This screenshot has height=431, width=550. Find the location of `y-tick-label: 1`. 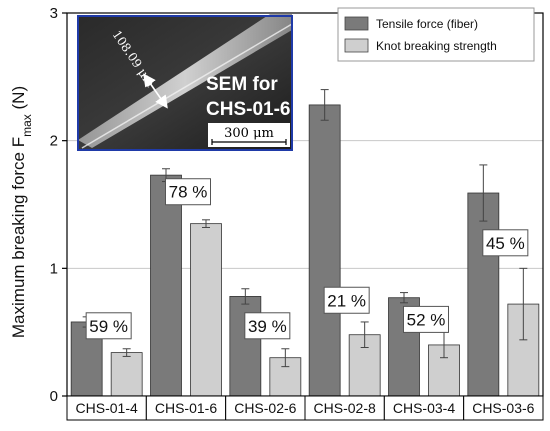

y-tick-label: 1 is located at coordinates (54, 268).